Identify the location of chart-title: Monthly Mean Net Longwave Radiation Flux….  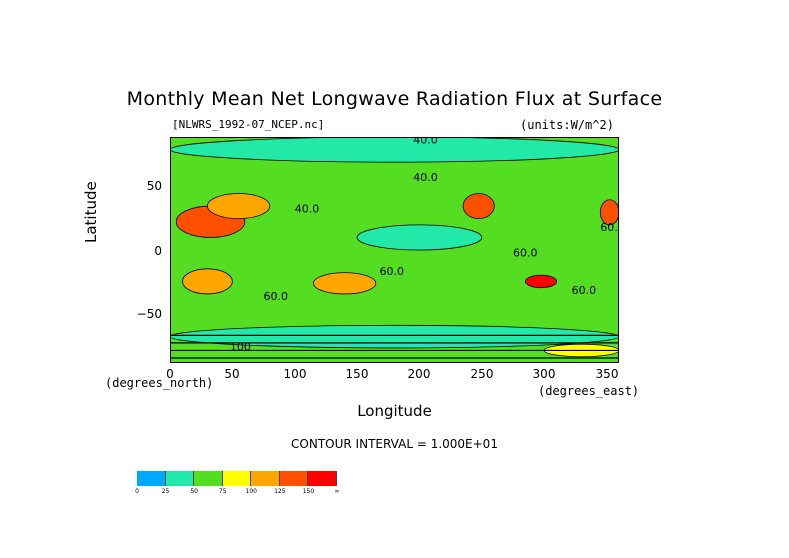
(394, 99).